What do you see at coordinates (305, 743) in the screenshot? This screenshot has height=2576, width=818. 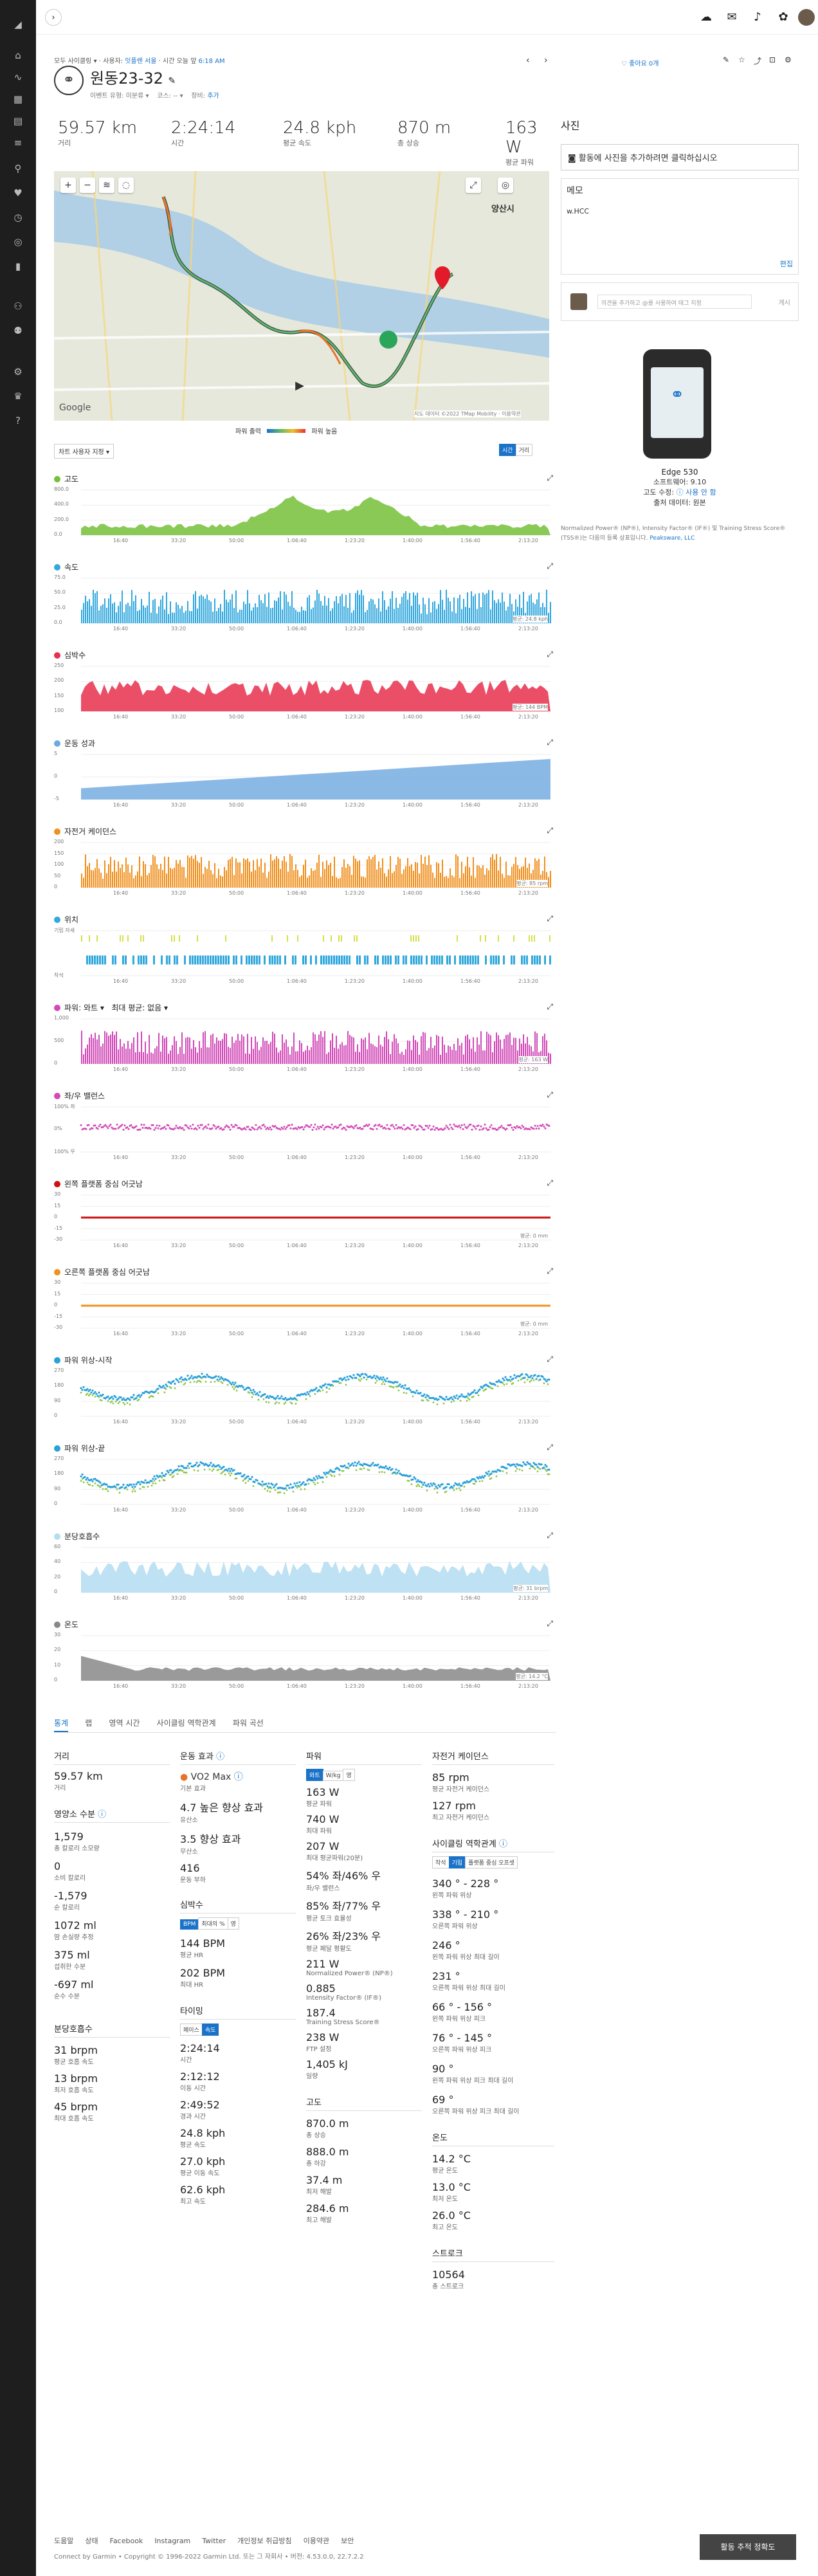 I see `chart-title: 운동 성과` at bounding box center [305, 743].